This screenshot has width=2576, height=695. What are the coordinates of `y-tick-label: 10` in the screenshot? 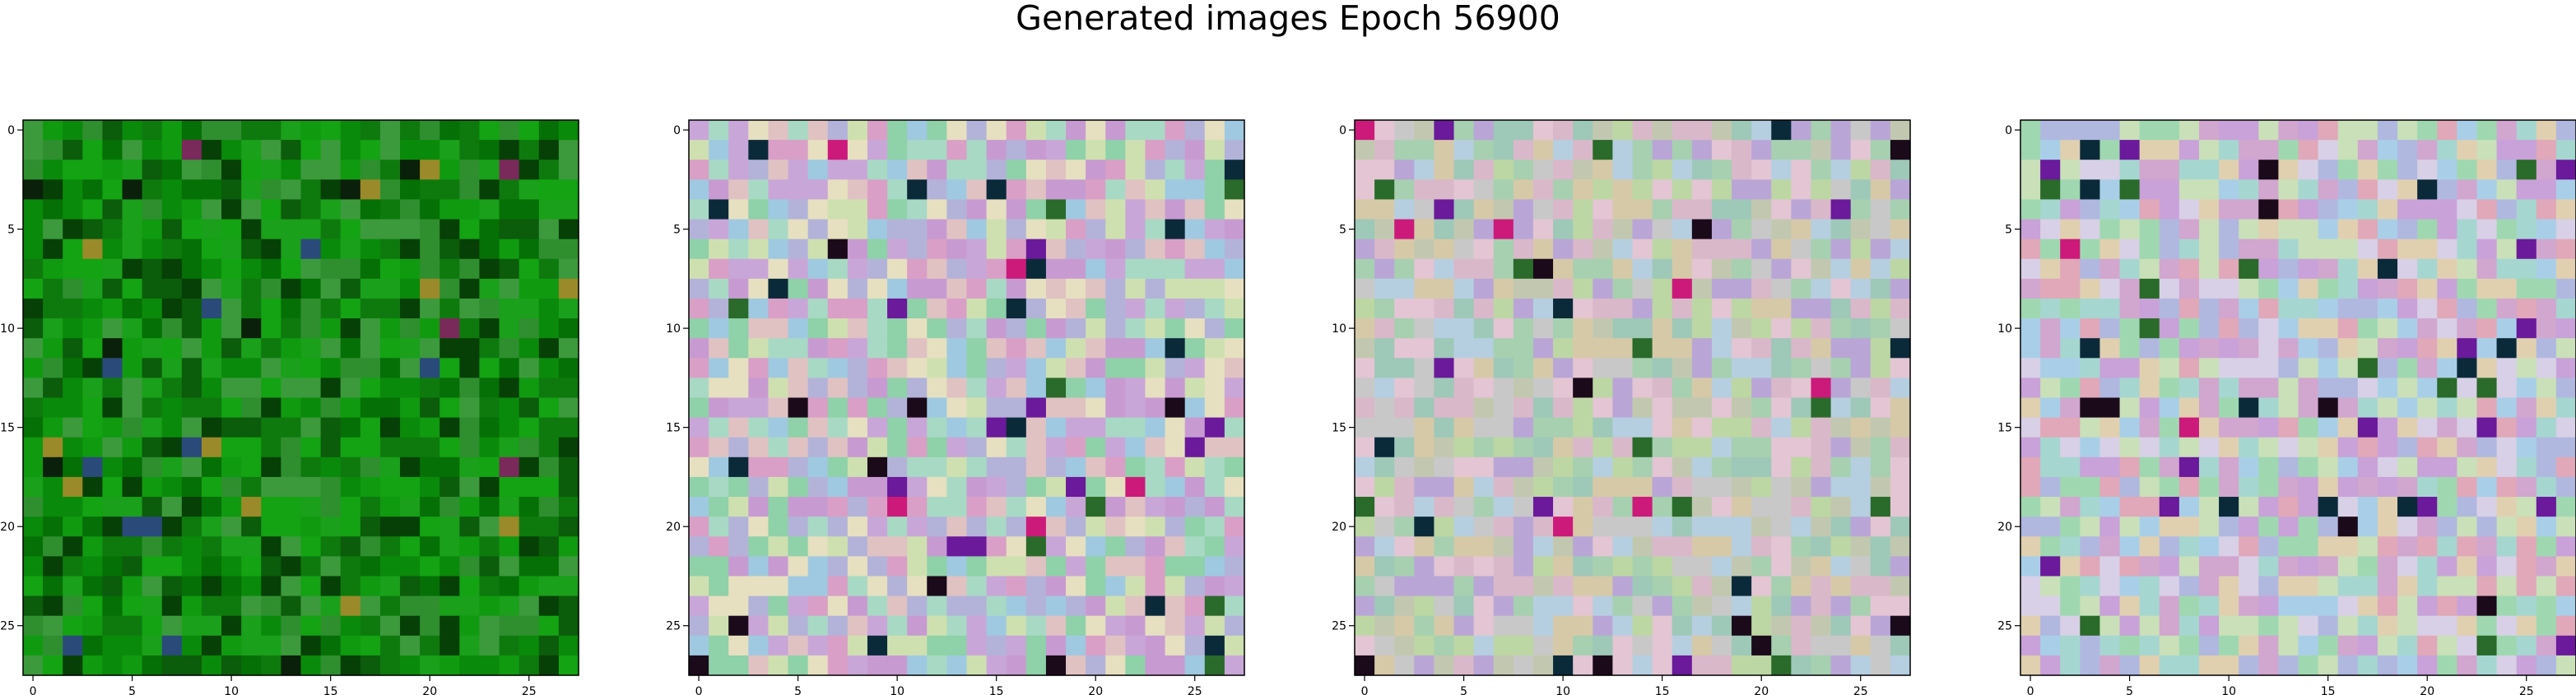 It's located at (673, 329).